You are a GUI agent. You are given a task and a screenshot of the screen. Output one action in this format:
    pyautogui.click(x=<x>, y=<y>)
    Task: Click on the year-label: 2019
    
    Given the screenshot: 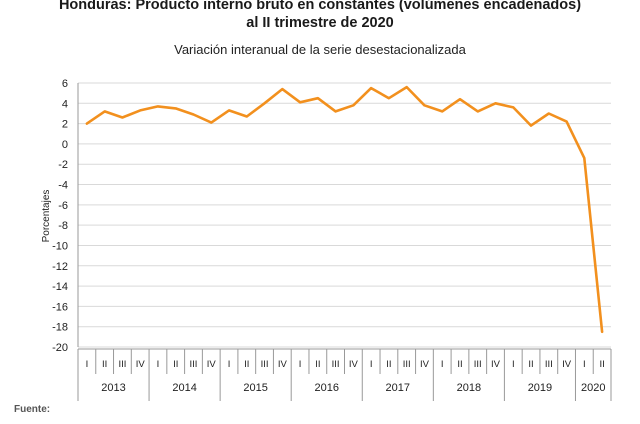 What is the action you would take?
    pyautogui.click(x=540, y=388)
    